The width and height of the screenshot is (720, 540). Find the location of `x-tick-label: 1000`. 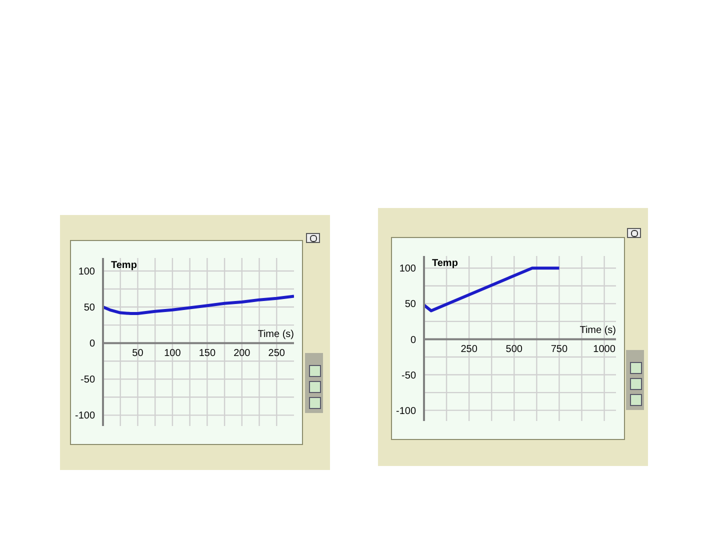

x-tick-label: 1000 is located at coordinates (604, 350).